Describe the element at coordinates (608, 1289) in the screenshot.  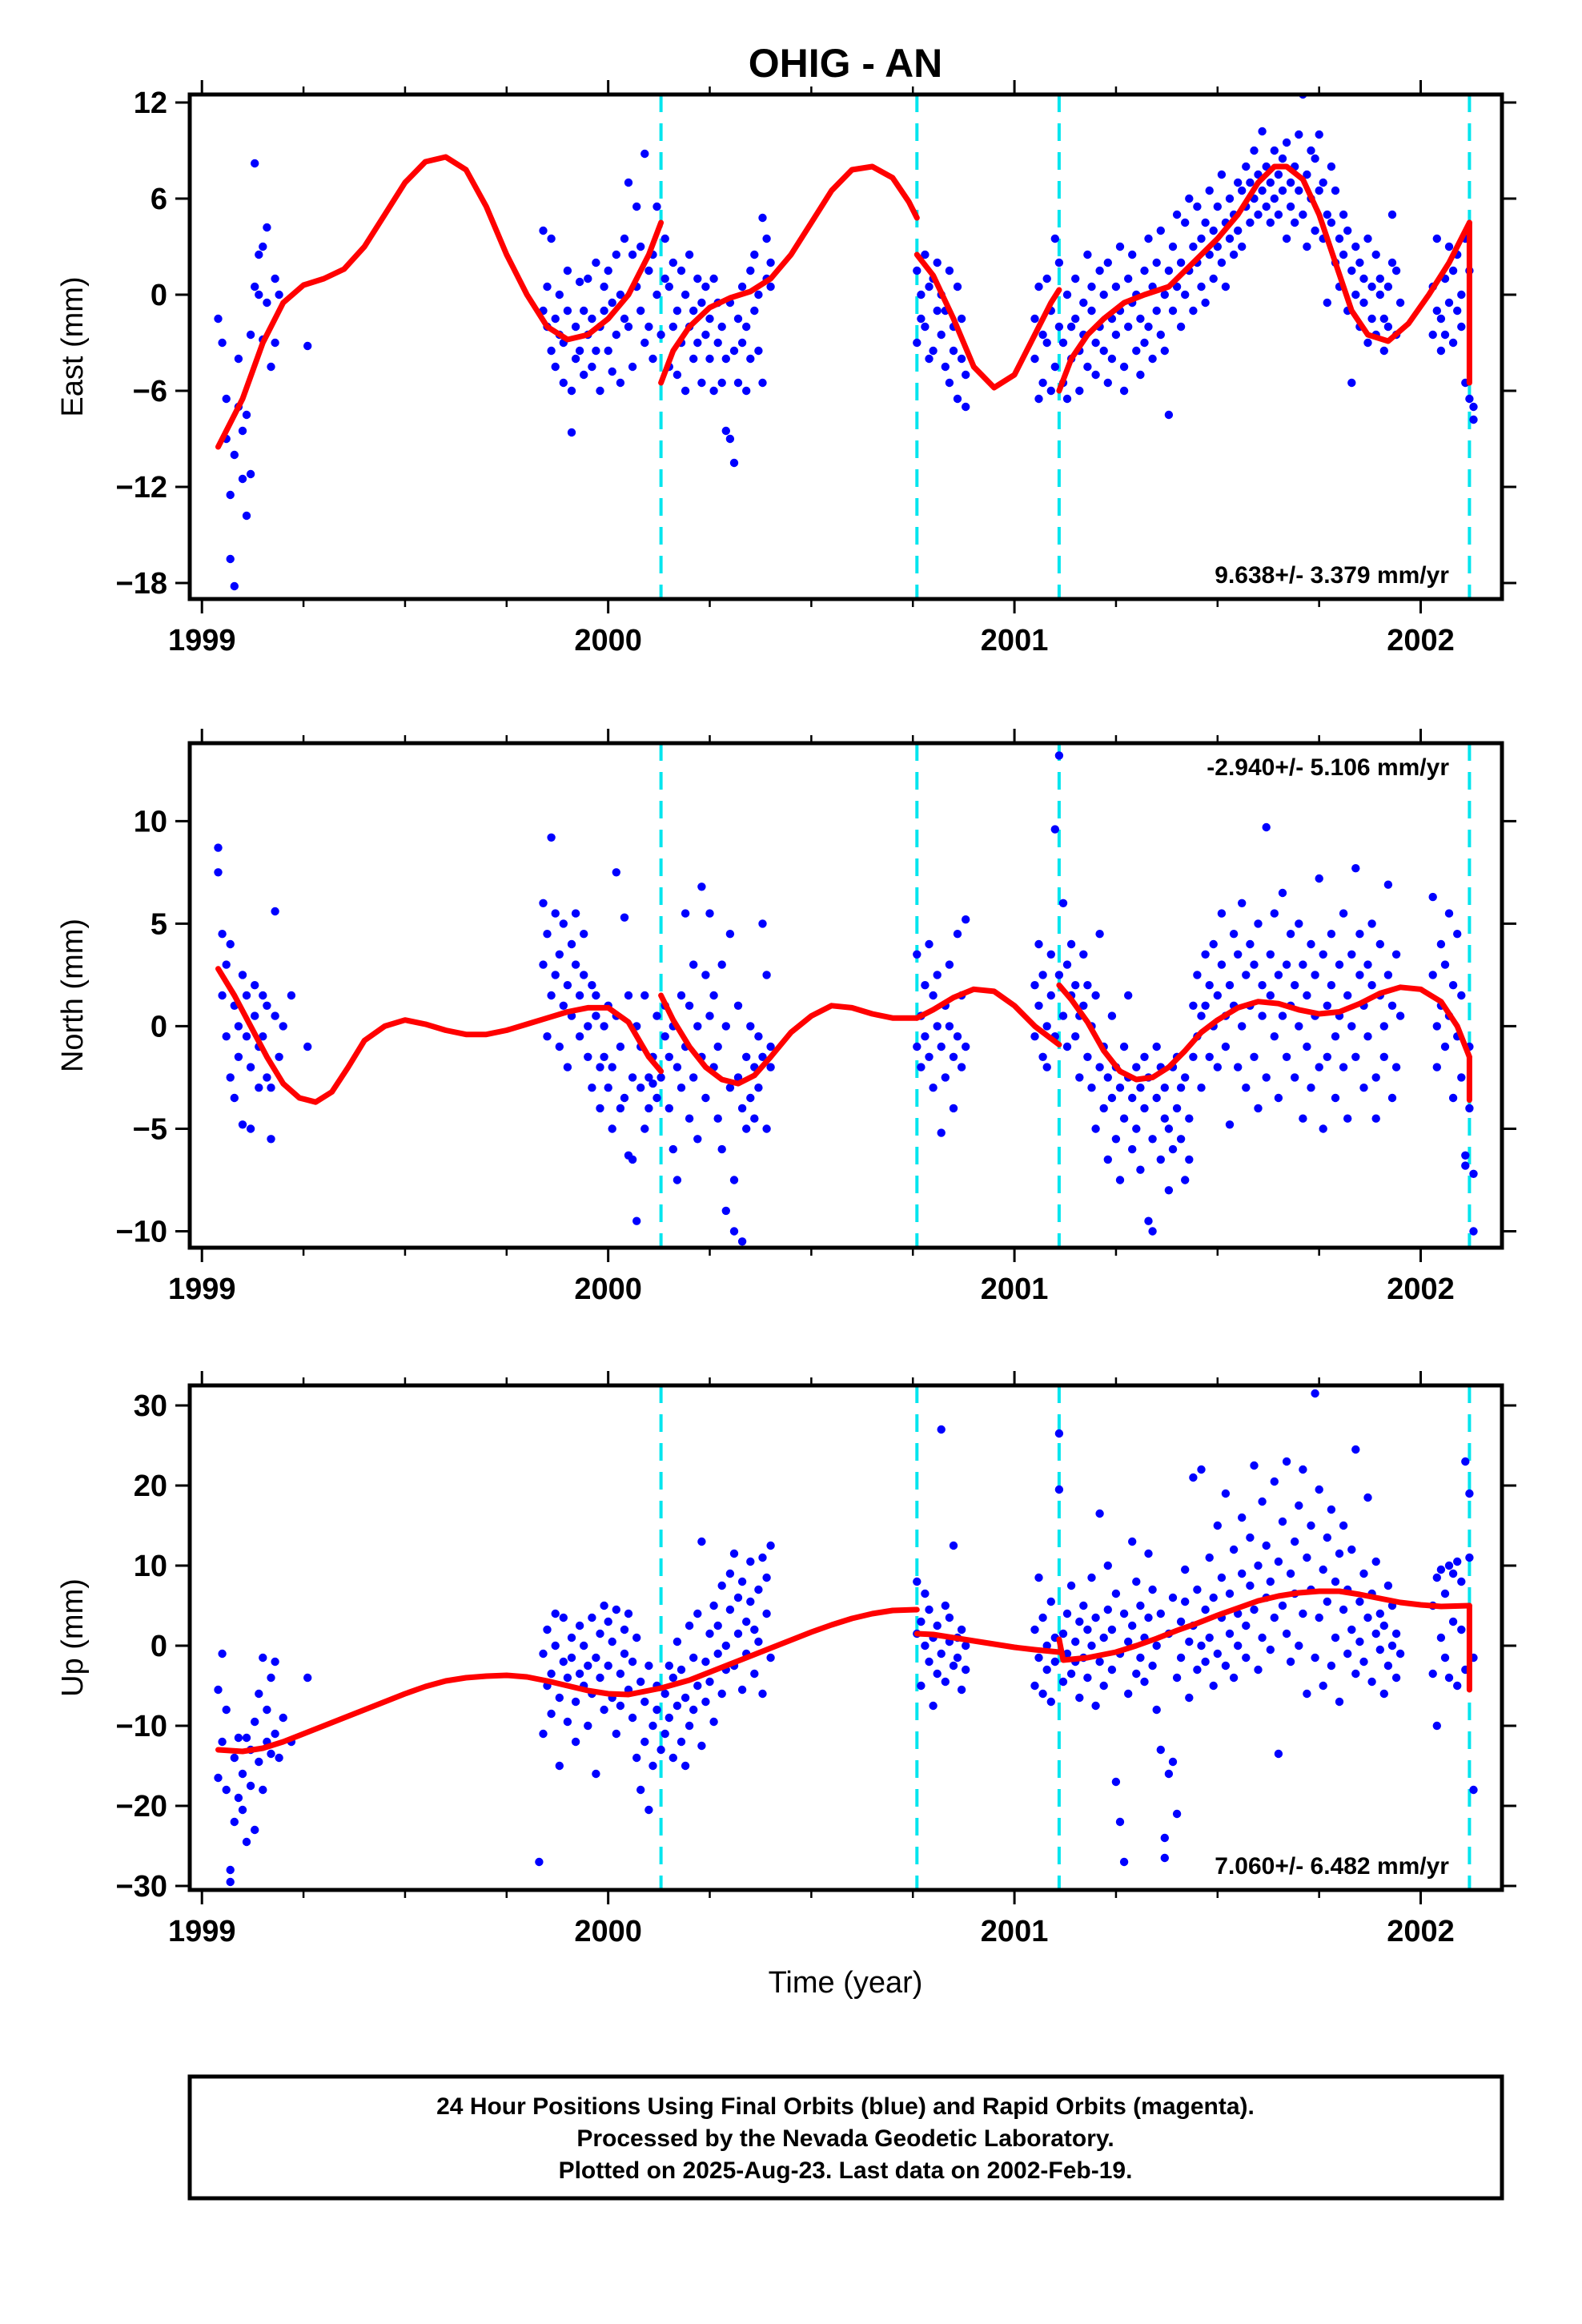
I see `x-tick-label: 2000` at that location.